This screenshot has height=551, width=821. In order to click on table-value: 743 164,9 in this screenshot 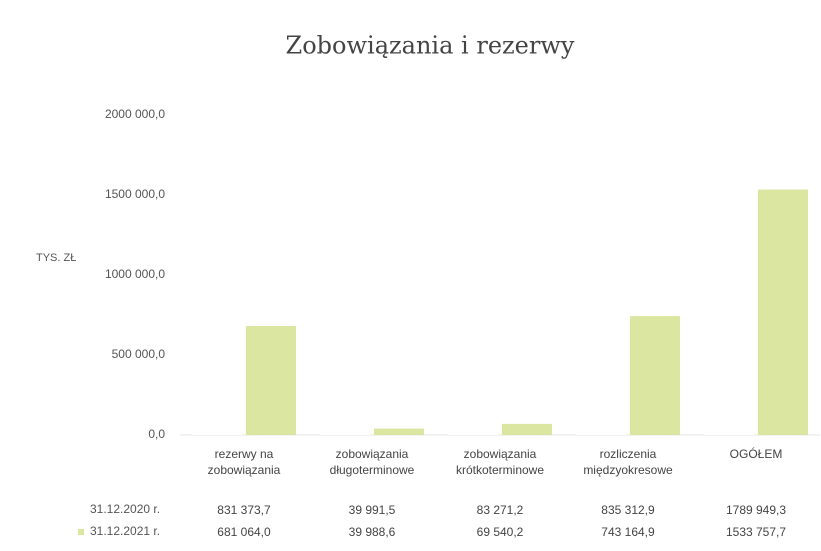, I will do `click(628, 532)`.